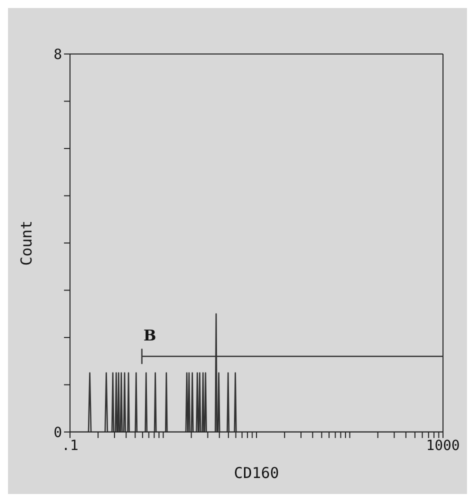 This screenshot has width=475, height=502. What do you see at coordinates (58, 54) in the screenshot?
I see `y-tick-label: 8` at bounding box center [58, 54].